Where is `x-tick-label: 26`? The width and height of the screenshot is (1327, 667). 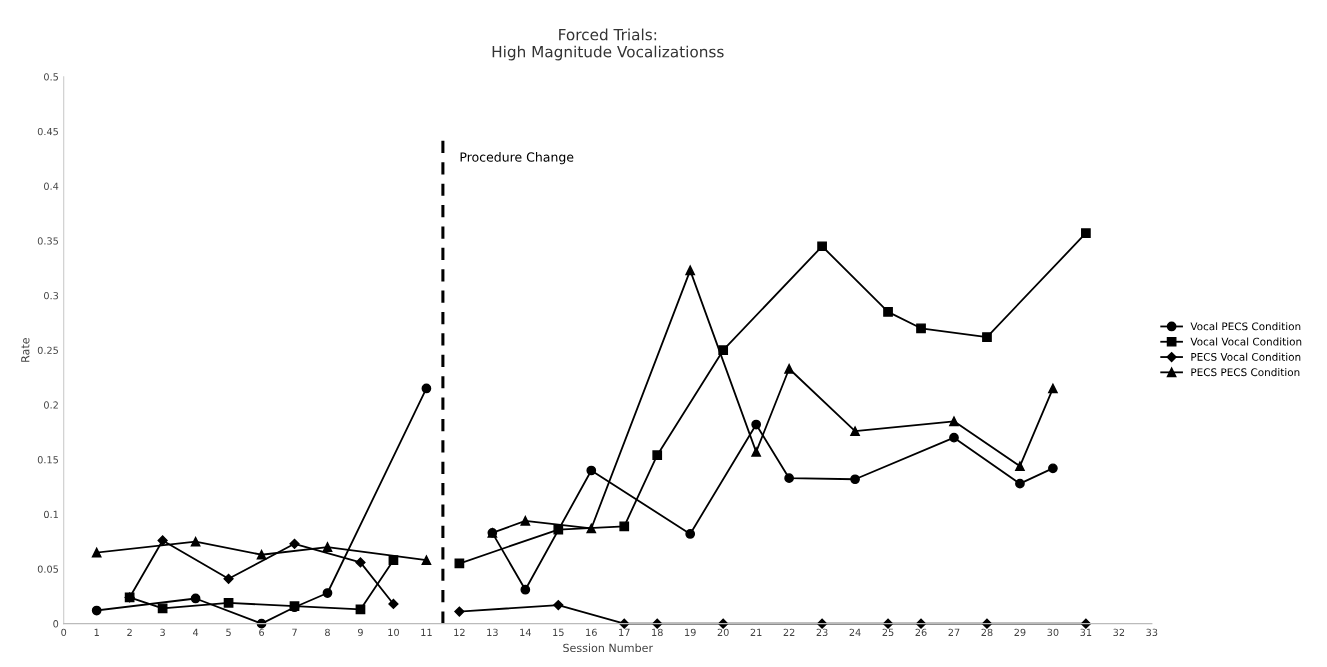 x-tick-label: 26 is located at coordinates (921, 632).